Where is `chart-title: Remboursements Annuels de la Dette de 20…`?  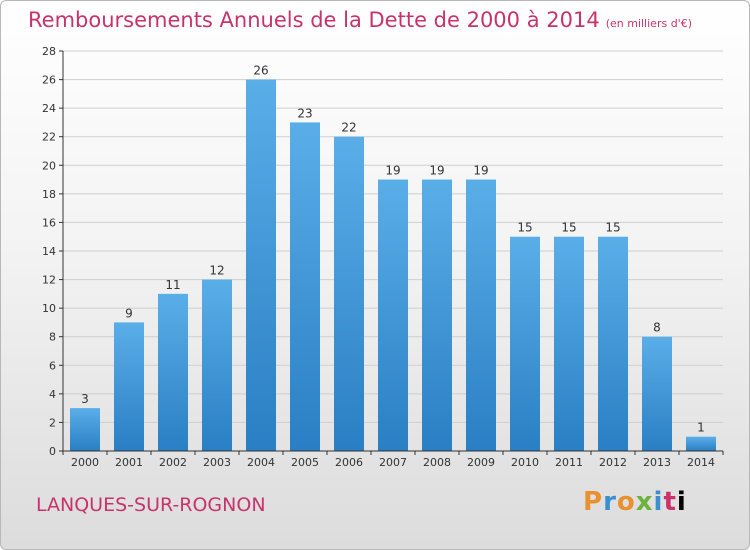
chart-title: Remboursements Annuels de la Dette de 20… is located at coordinates (360, 20).